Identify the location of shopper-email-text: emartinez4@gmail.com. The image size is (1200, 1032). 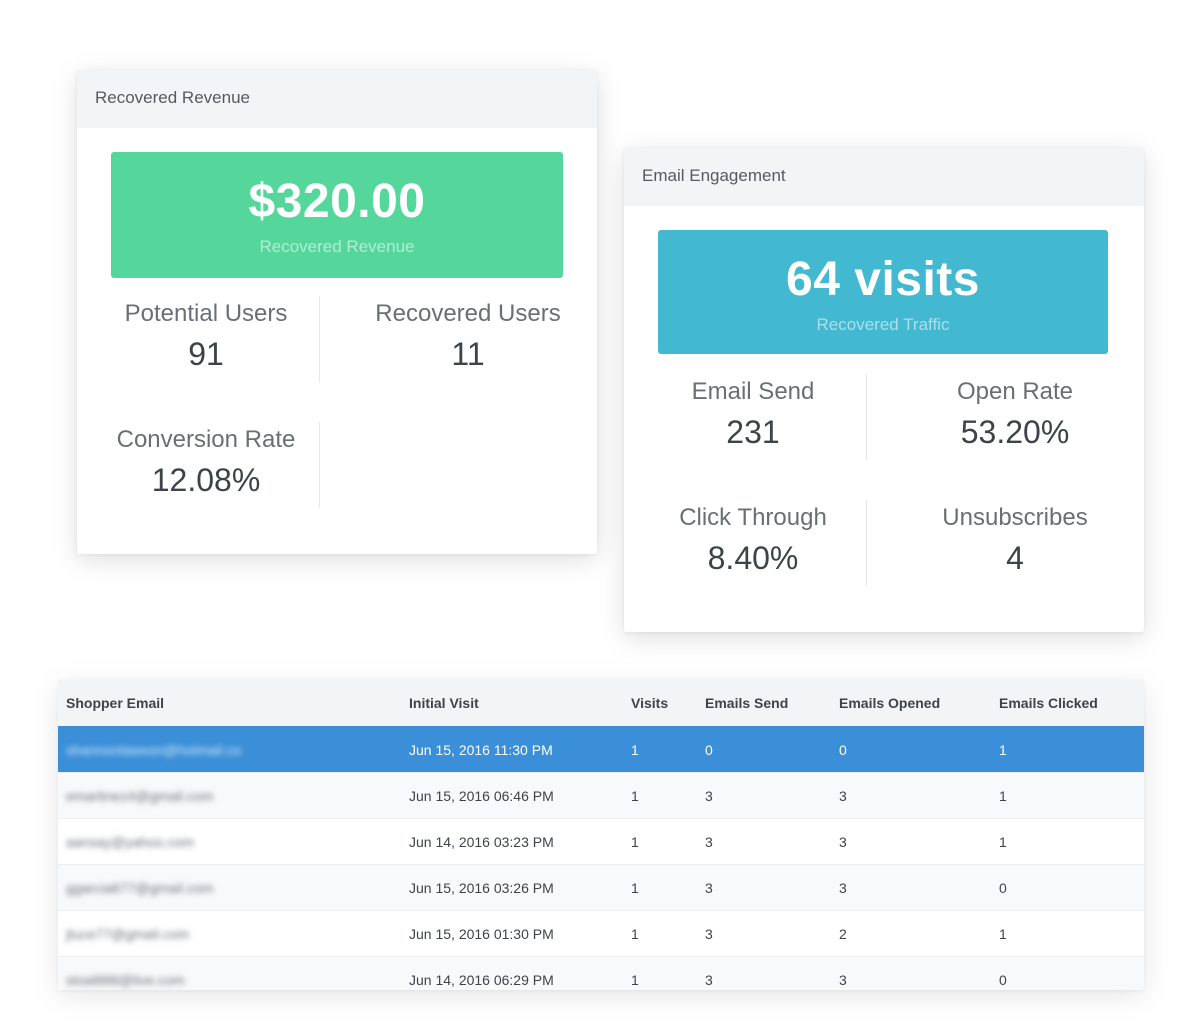
(139, 796).